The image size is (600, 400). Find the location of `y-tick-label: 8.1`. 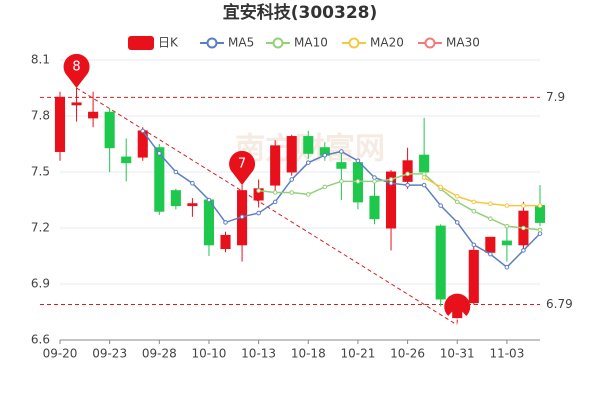

y-tick-label: 8.1 is located at coordinates (40, 60).